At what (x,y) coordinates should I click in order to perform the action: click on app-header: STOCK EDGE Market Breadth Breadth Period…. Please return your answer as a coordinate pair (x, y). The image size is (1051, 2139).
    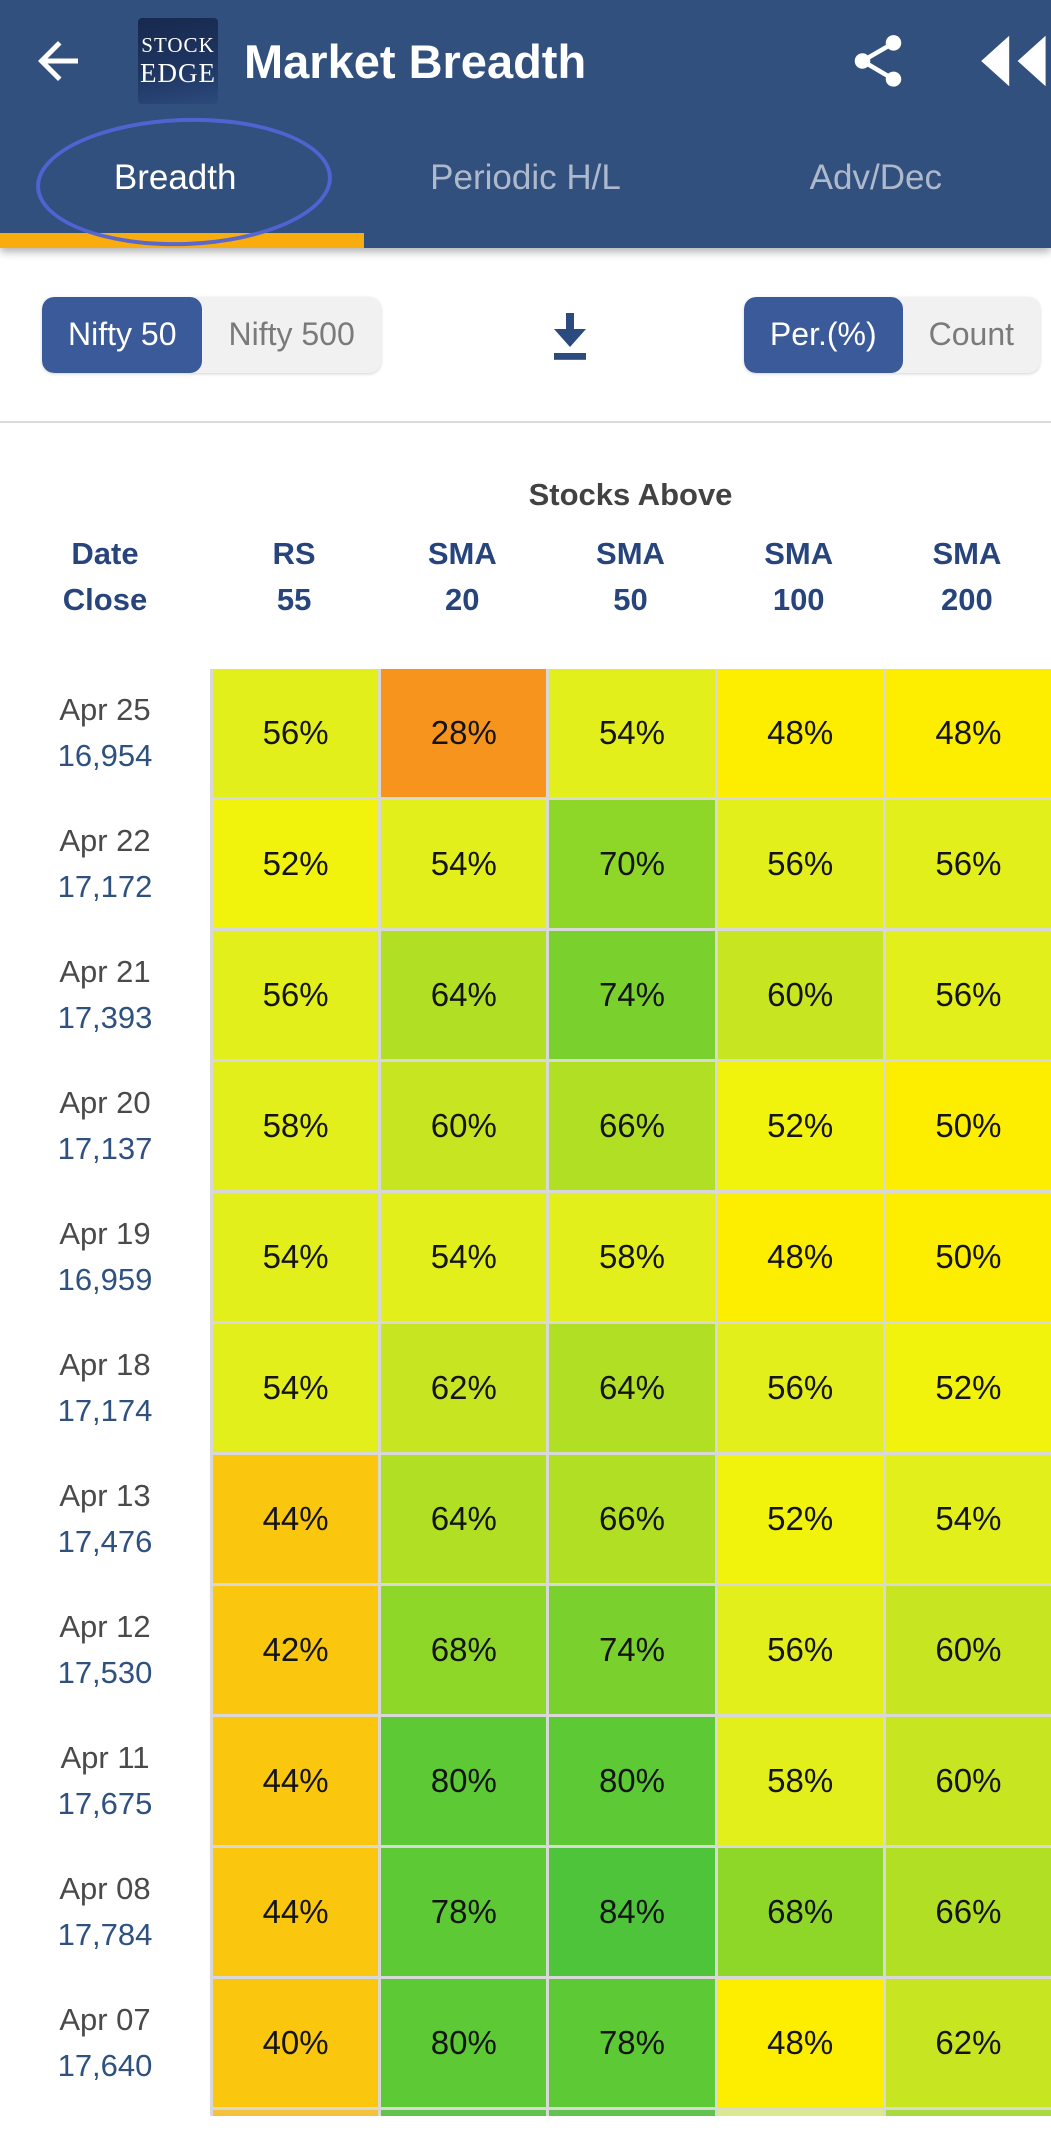
    Looking at the image, I should click on (525, 126).